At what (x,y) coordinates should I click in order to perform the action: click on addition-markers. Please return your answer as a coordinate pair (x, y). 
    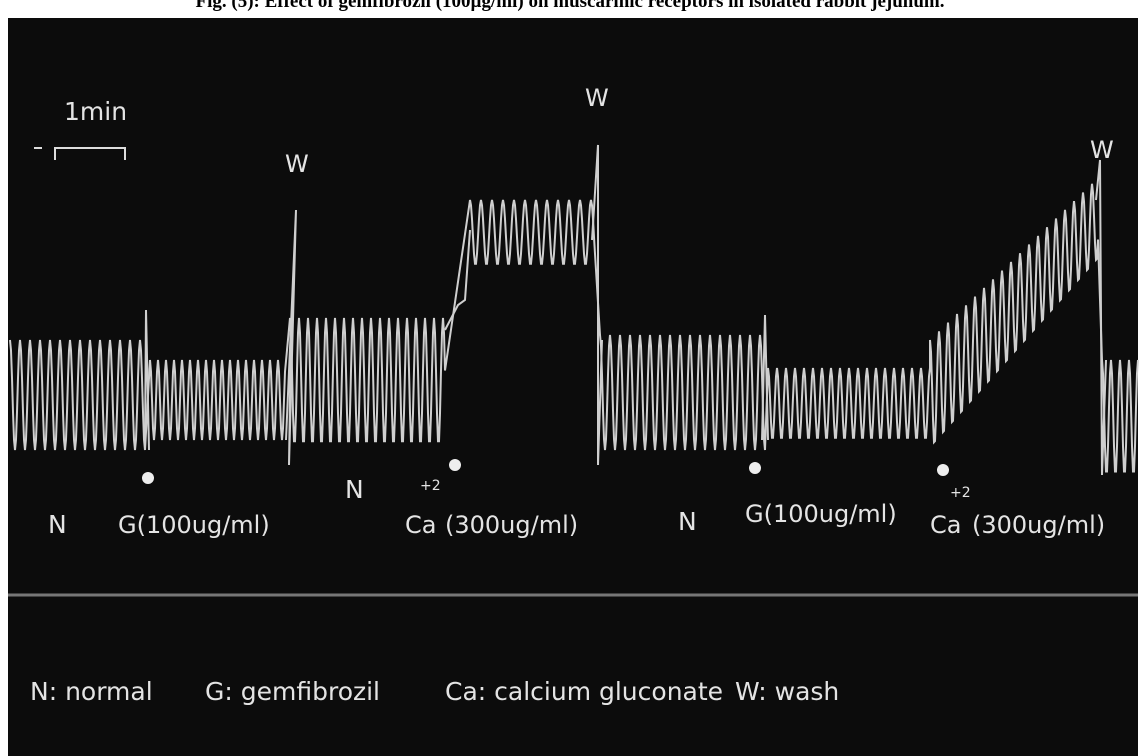
    Looking at the image, I should click on (545, 471).